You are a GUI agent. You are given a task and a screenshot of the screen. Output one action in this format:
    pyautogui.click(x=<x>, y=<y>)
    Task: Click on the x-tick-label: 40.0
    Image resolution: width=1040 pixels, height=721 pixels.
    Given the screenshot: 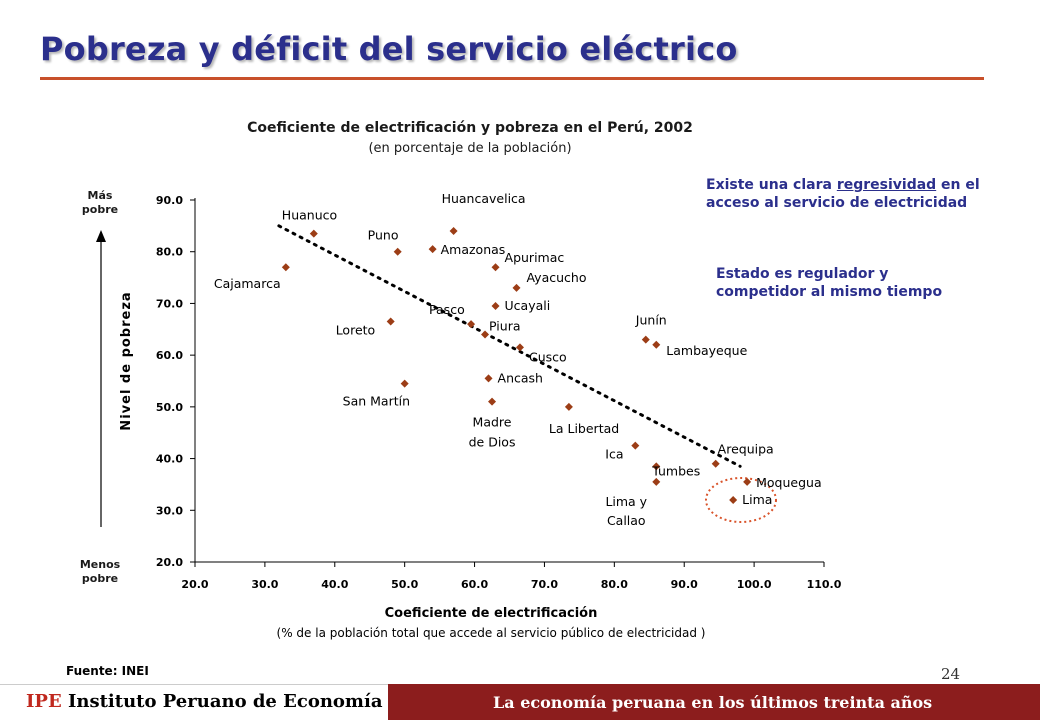 What is the action you would take?
    pyautogui.click(x=334, y=584)
    